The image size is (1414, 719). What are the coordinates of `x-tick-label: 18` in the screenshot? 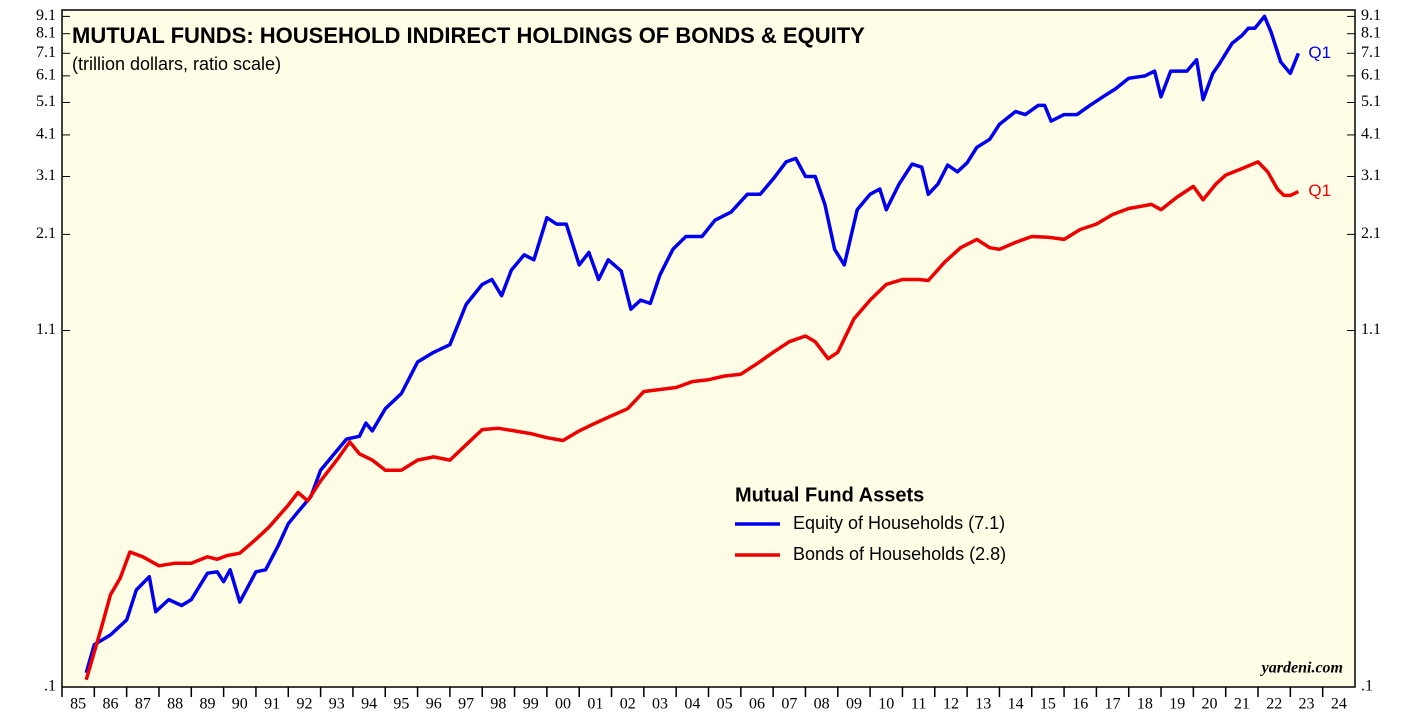 It's located at (1145, 704).